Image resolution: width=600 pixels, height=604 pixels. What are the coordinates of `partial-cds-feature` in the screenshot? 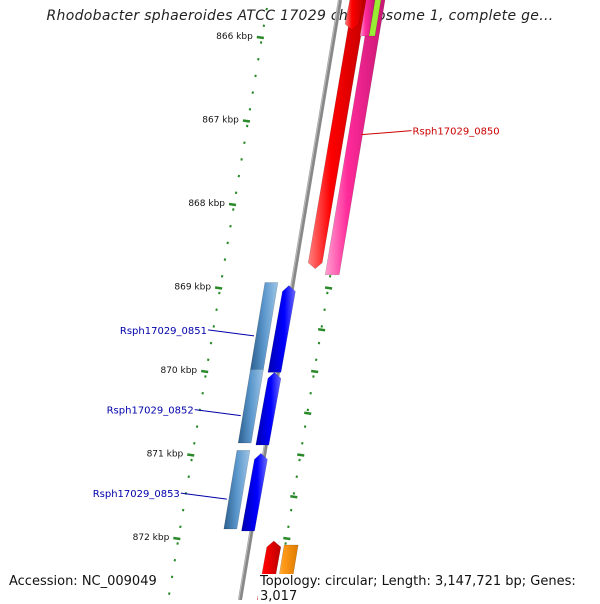 It's located at (375, 18).